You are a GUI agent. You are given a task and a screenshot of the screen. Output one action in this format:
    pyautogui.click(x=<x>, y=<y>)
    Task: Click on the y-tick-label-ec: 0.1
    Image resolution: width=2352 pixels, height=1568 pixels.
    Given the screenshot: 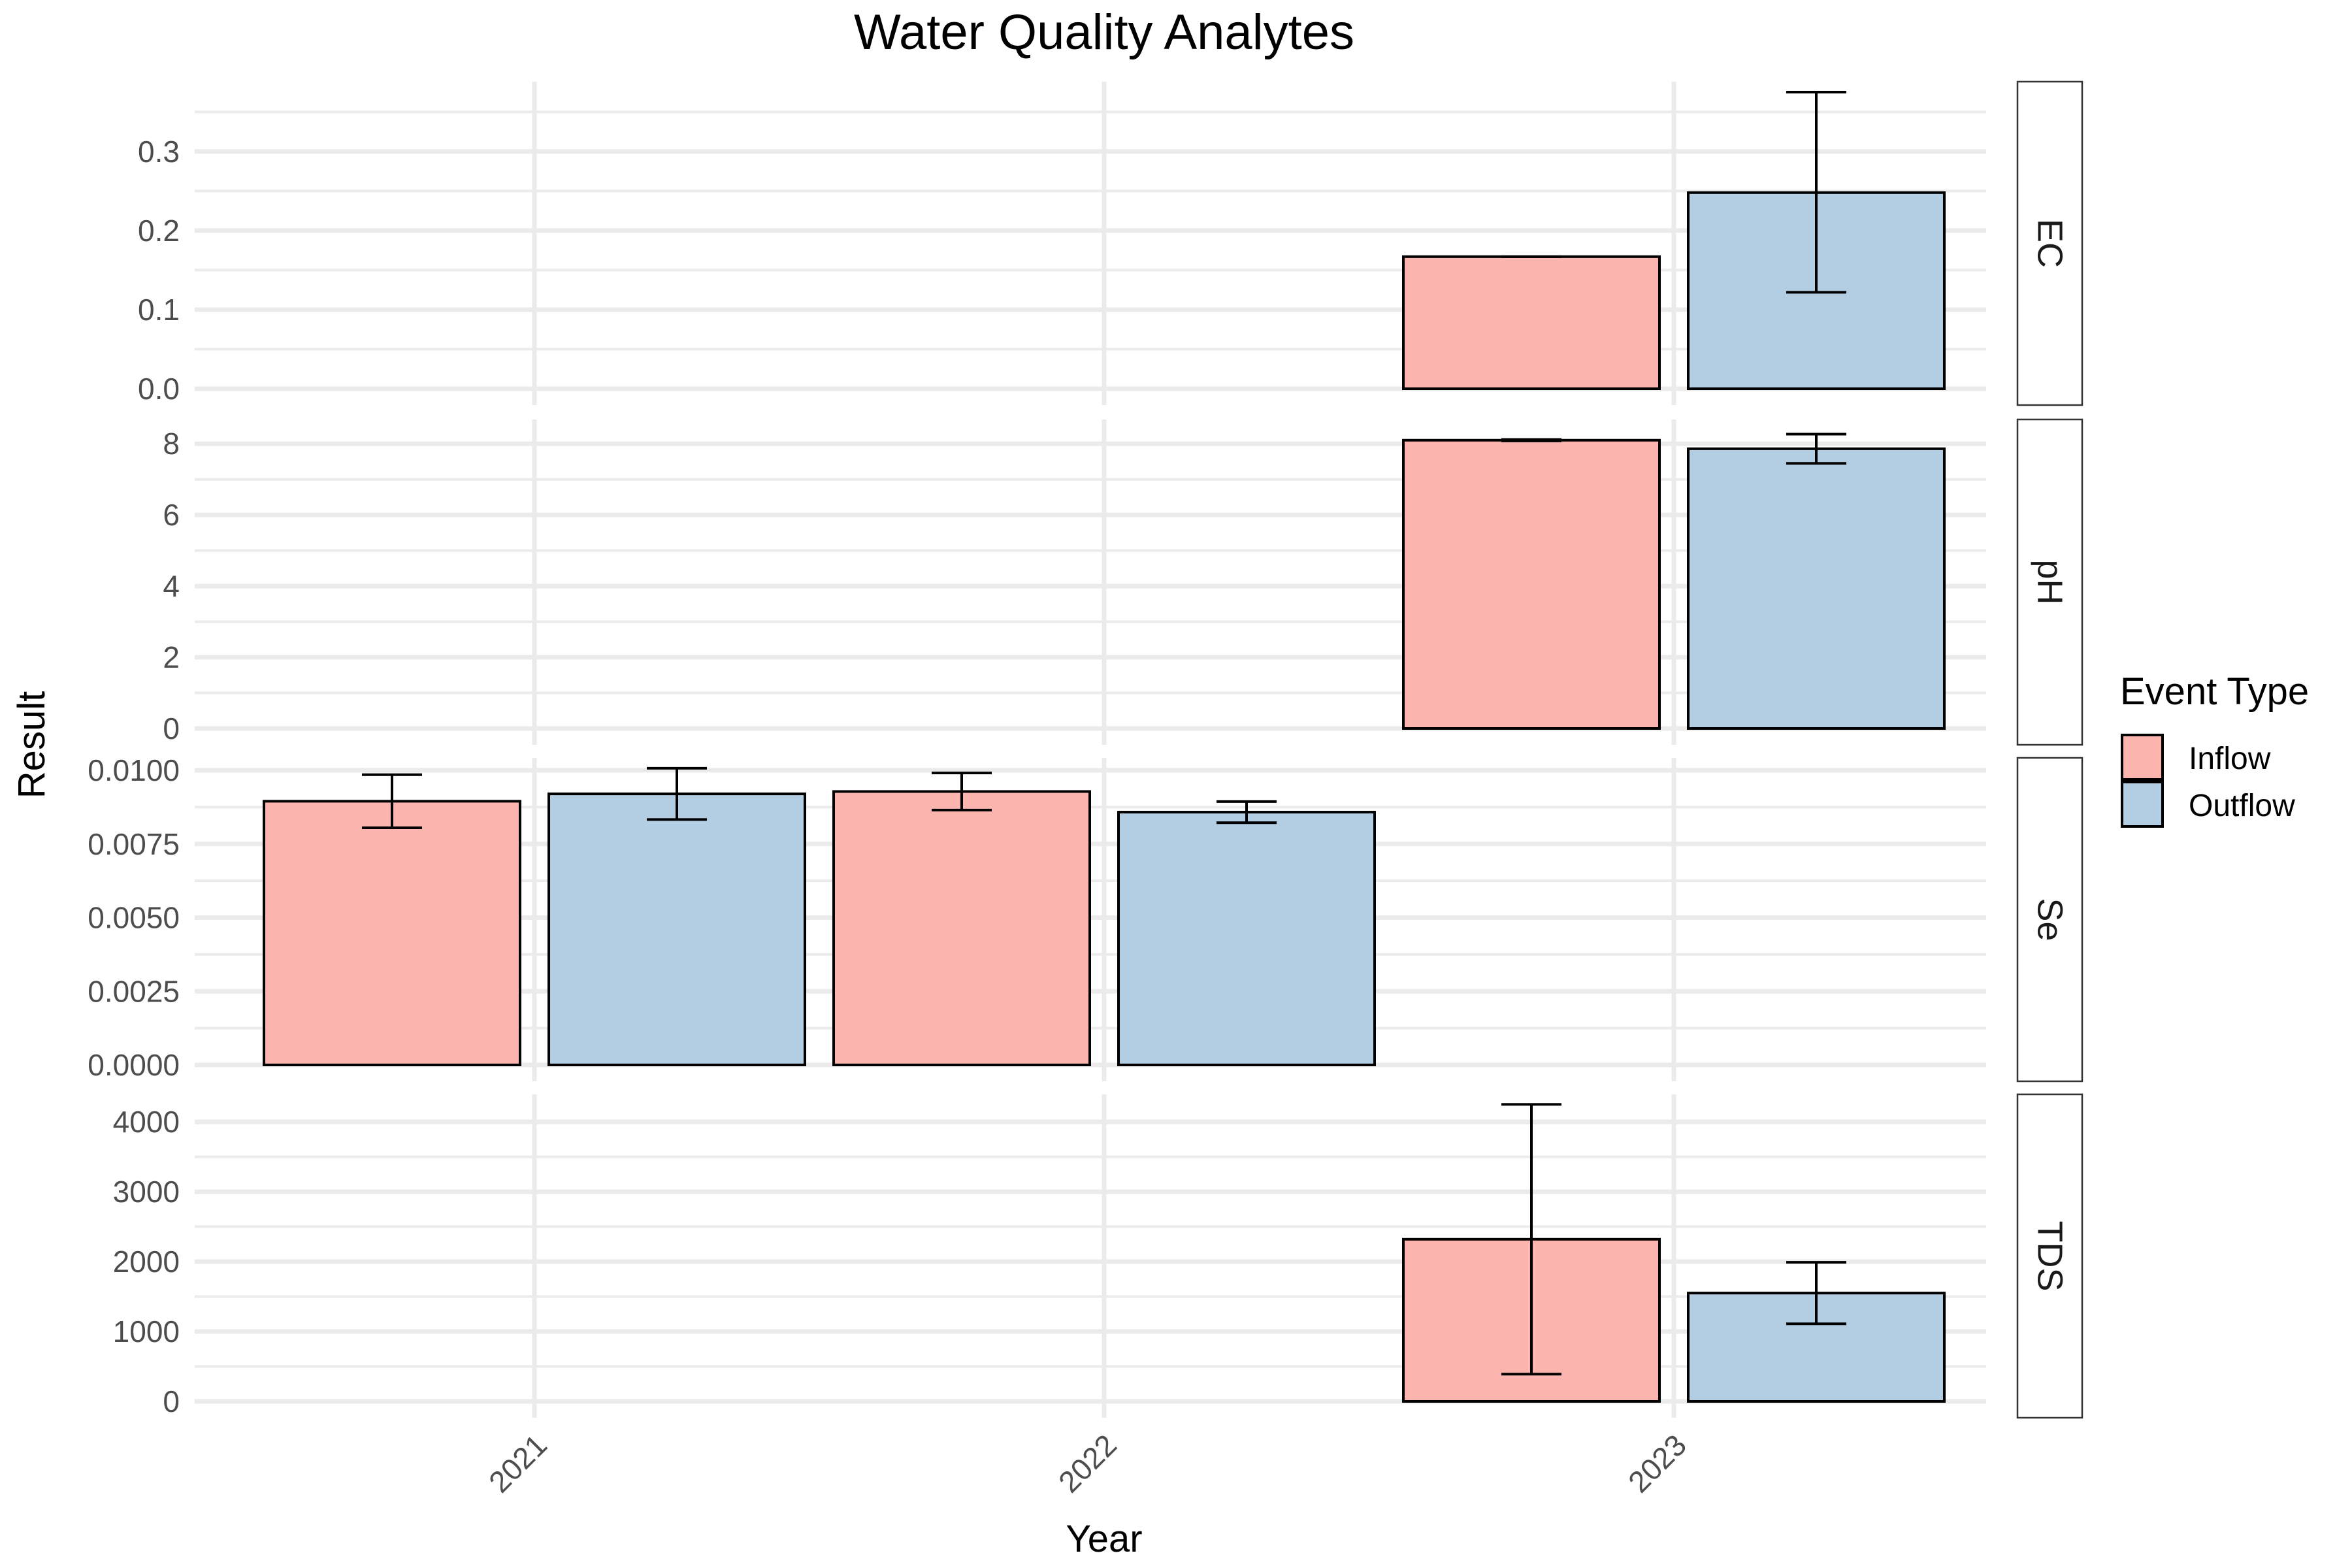 What is the action you would take?
    pyautogui.click(x=159, y=310)
    